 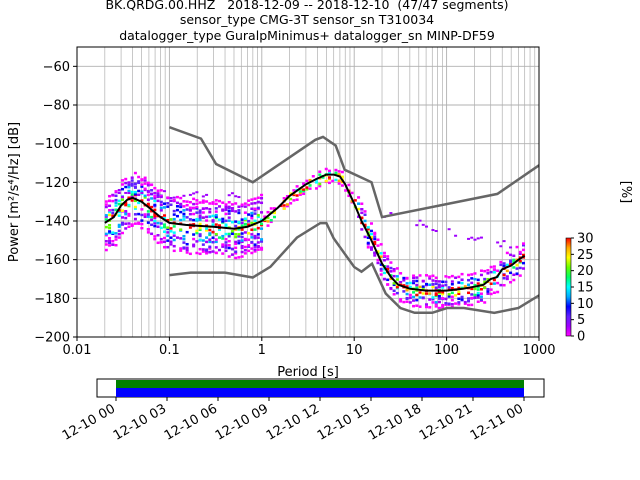 I want to click on x-axis-label: Period [s], so click(x=308, y=372).